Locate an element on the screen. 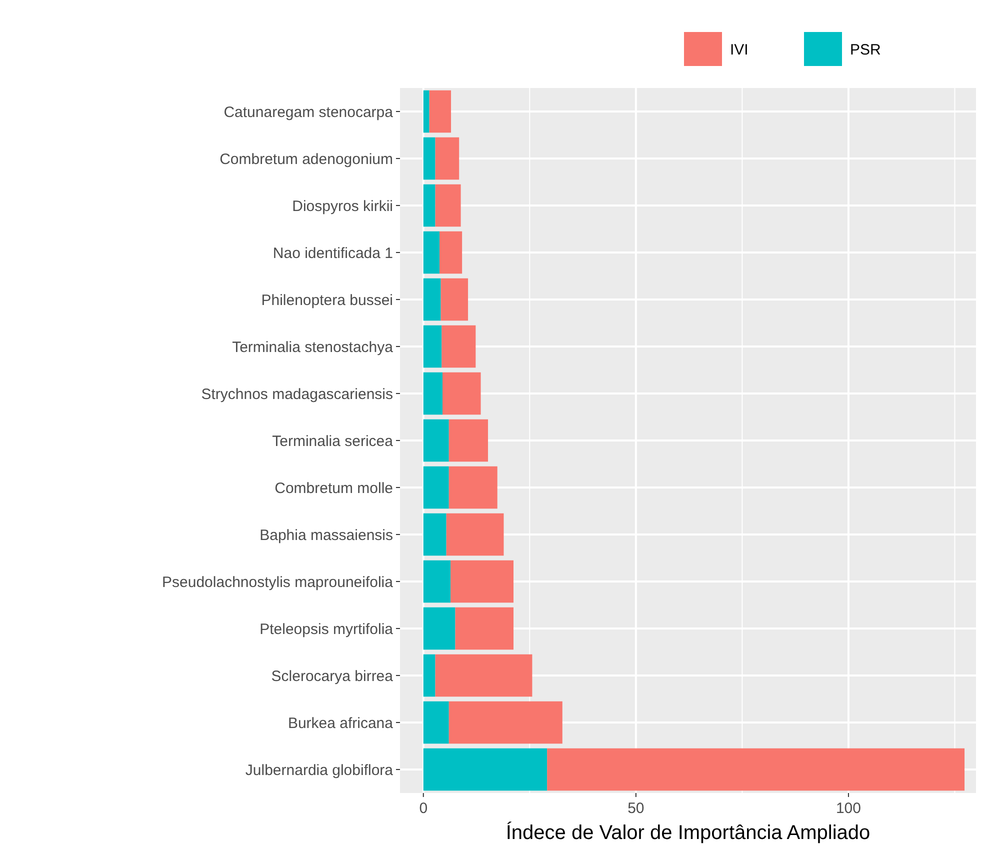 This screenshot has height=861, width=992. legend-label: IVI is located at coordinates (739, 49).